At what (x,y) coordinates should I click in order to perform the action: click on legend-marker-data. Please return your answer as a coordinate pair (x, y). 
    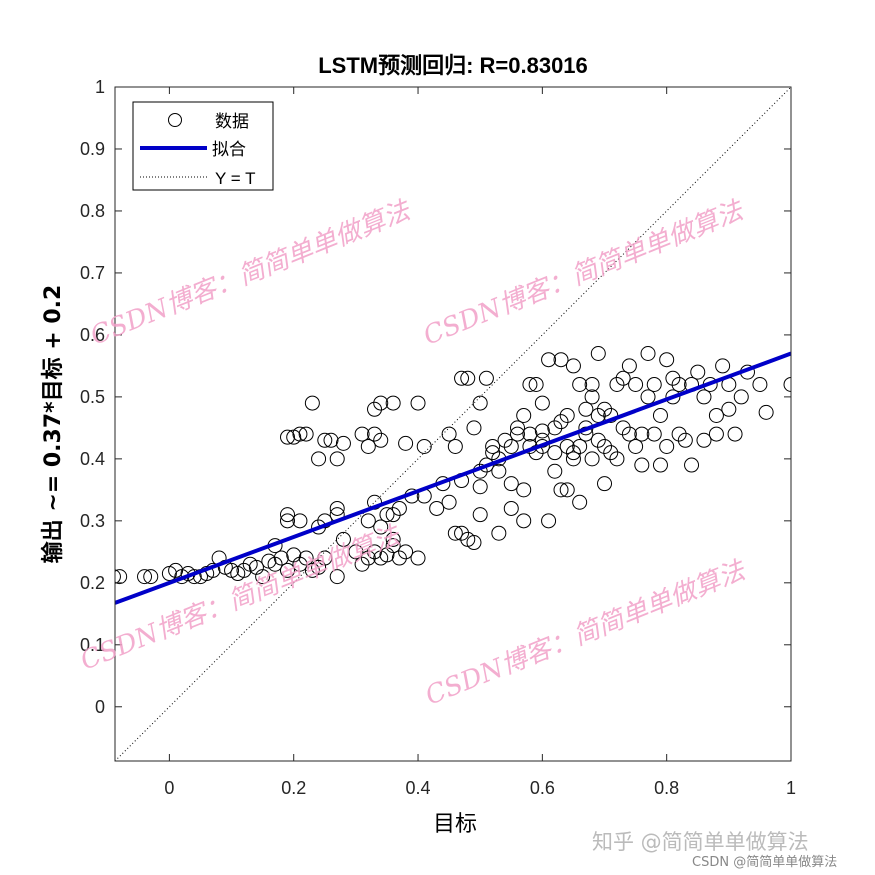
    Looking at the image, I should click on (175, 120).